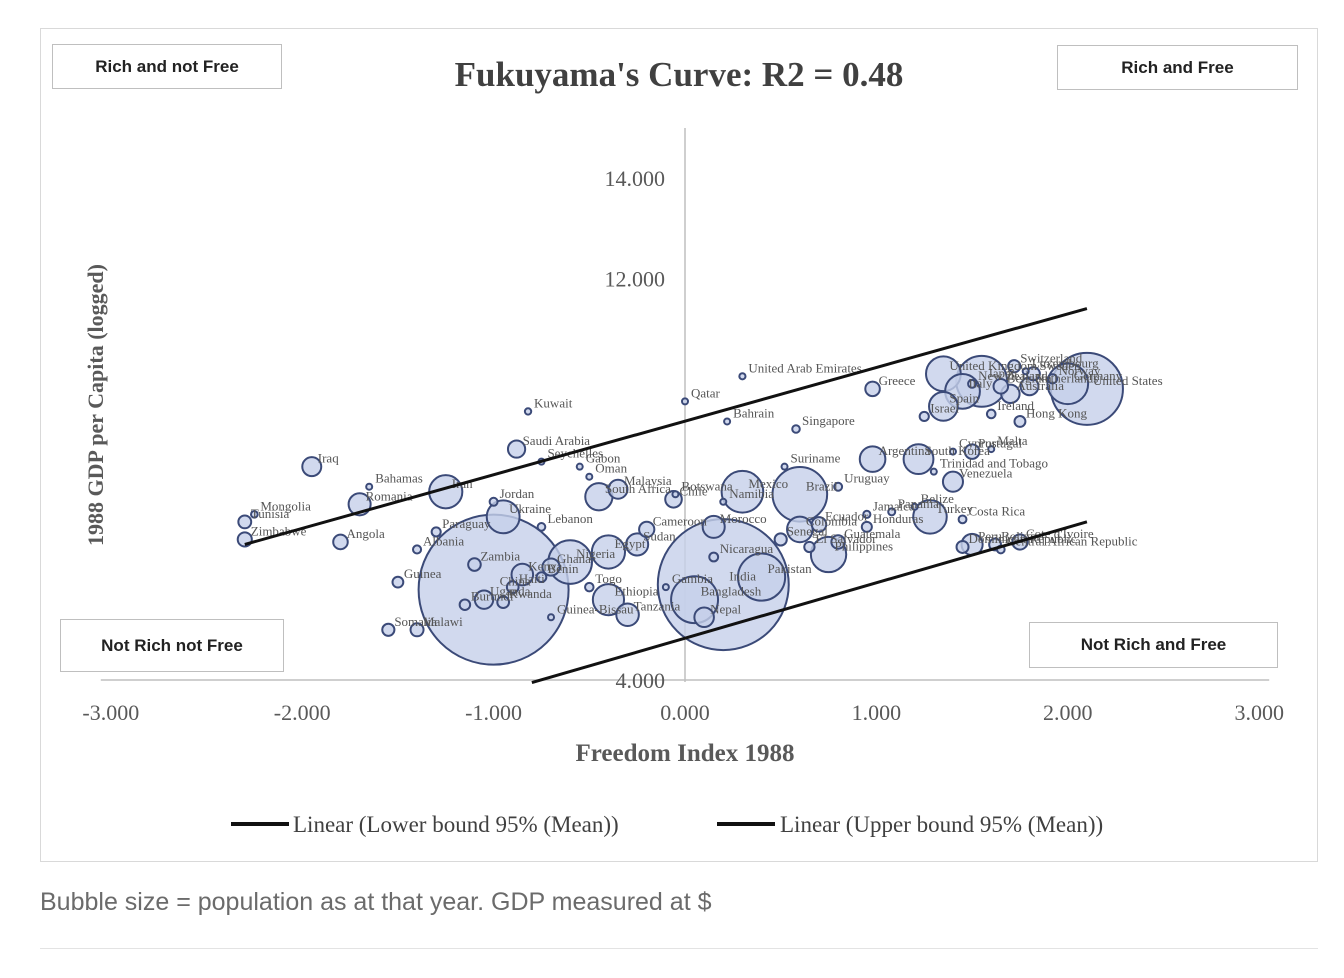  What do you see at coordinates (657, 606) in the screenshot?
I see `bubble-label: Tanzania` at bounding box center [657, 606].